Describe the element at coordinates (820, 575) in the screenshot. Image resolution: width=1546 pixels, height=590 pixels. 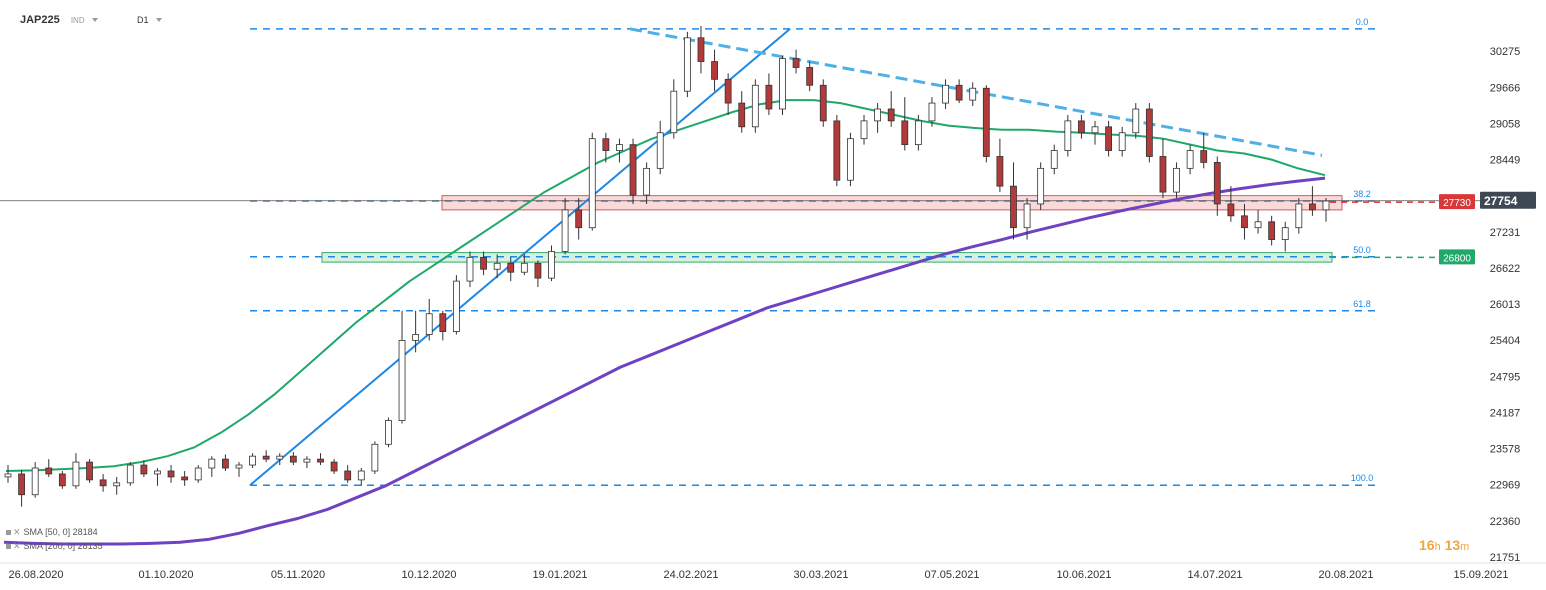
I see `x-tick-label: 30.03.2021` at that location.